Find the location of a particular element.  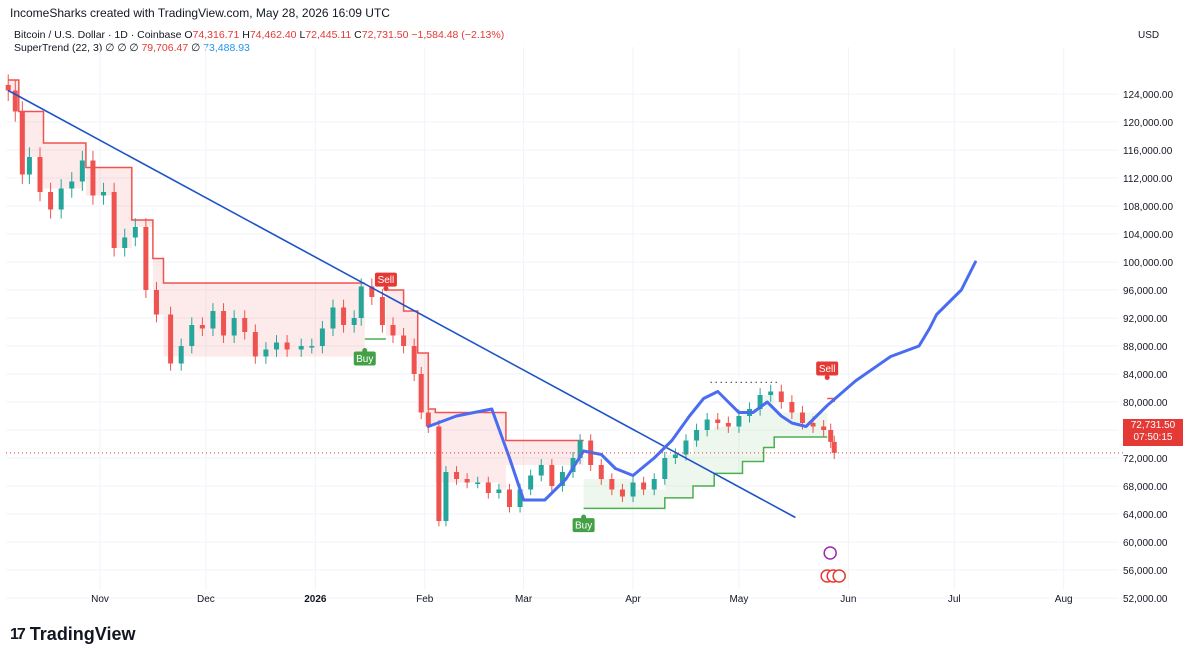

y-tick-label: 56,000.00 is located at coordinates (1145, 571).